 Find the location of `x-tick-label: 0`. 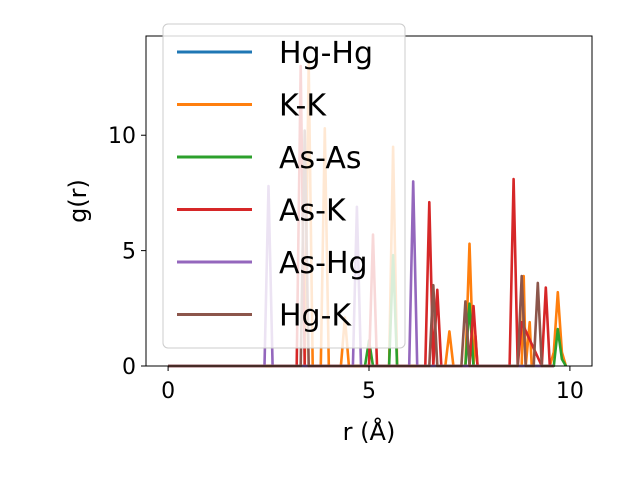

x-tick-label: 0 is located at coordinates (168, 391).